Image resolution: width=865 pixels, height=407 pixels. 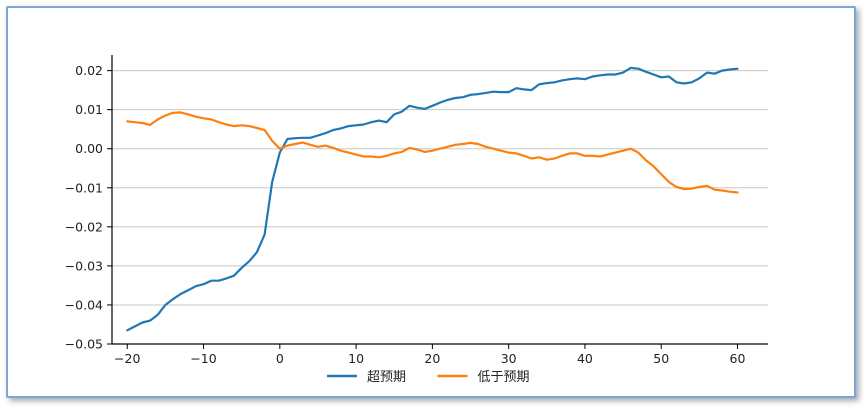 What do you see at coordinates (504, 377) in the screenshot?
I see `legend-label-2: 低于预期` at bounding box center [504, 377].